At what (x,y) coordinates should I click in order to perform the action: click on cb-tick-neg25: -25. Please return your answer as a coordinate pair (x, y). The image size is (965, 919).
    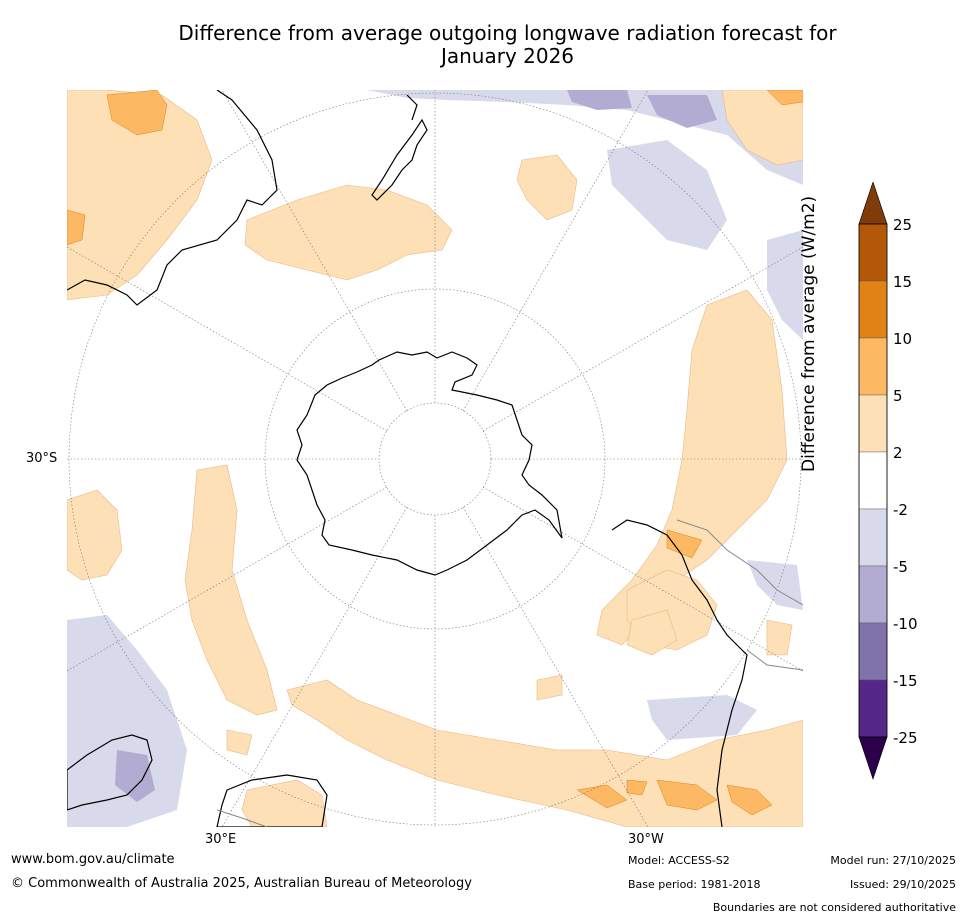
    Looking at the image, I should click on (905, 738).